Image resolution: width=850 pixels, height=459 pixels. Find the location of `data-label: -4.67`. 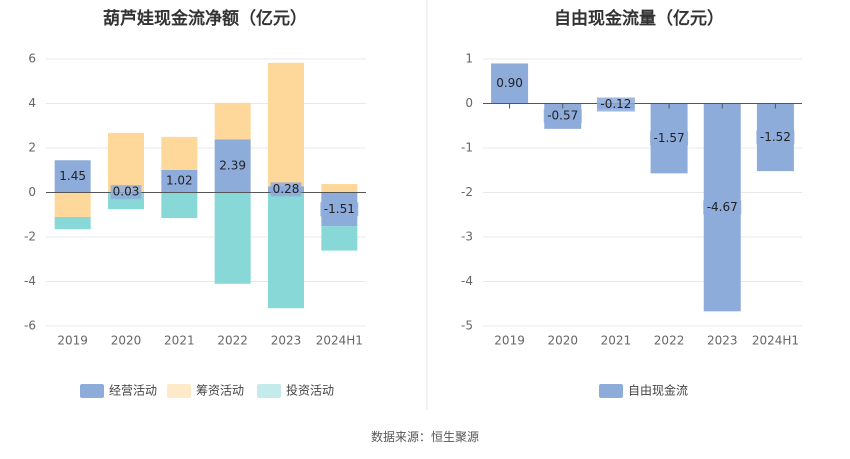

data-label: -4.67 is located at coordinates (722, 207).